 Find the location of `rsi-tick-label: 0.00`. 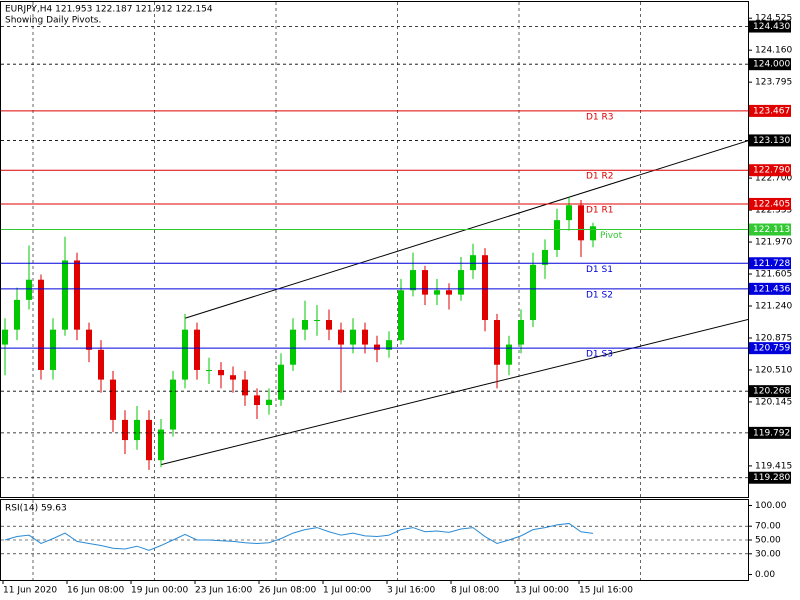

rsi-tick-label: 0.00 is located at coordinates (765, 575).